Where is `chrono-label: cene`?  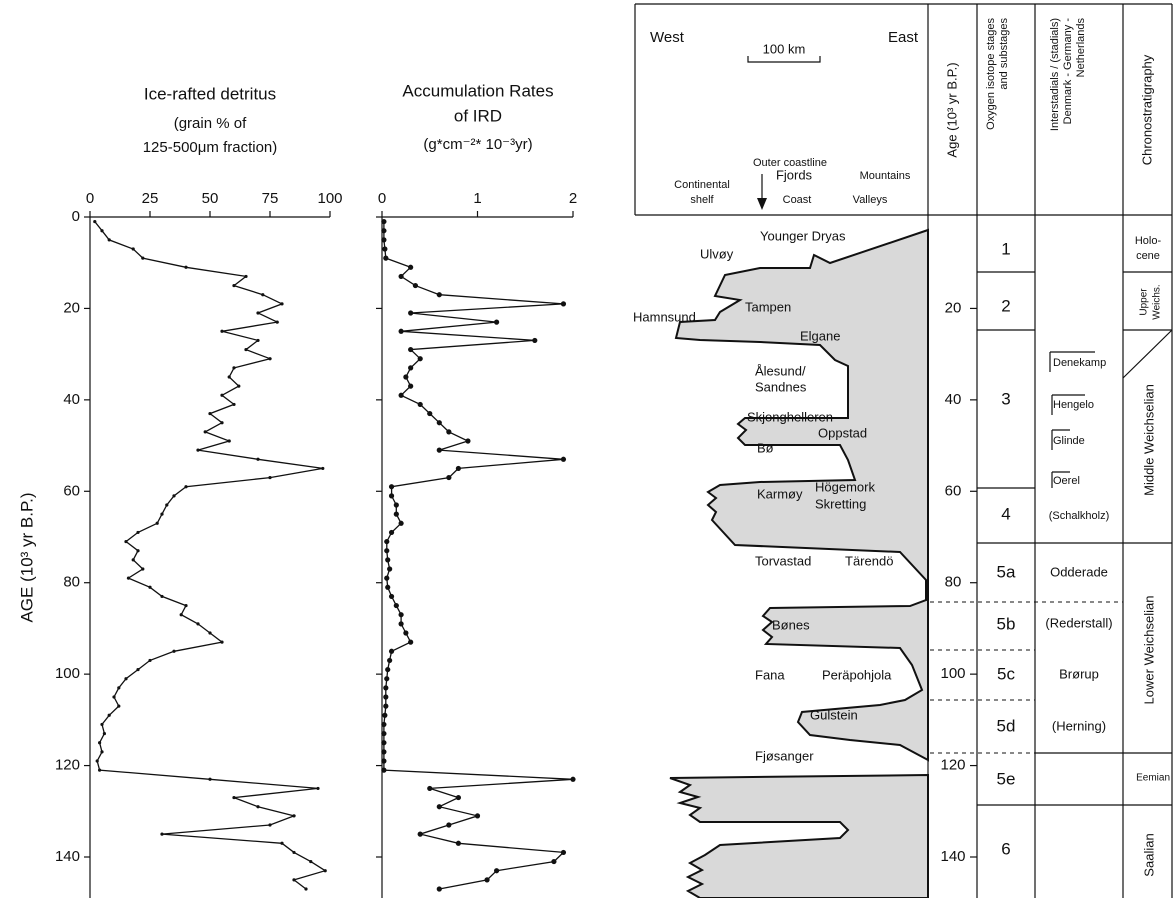
chrono-label: cene is located at coordinates (1148, 256).